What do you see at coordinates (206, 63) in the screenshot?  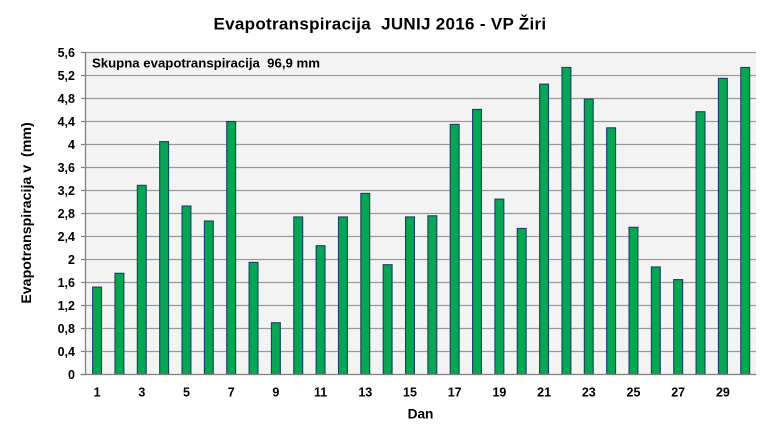 I see `svg-text:Skupna evapotranspiracija 96,: Skupna evapotranspiracija 96,9 mm` at bounding box center [206, 63].